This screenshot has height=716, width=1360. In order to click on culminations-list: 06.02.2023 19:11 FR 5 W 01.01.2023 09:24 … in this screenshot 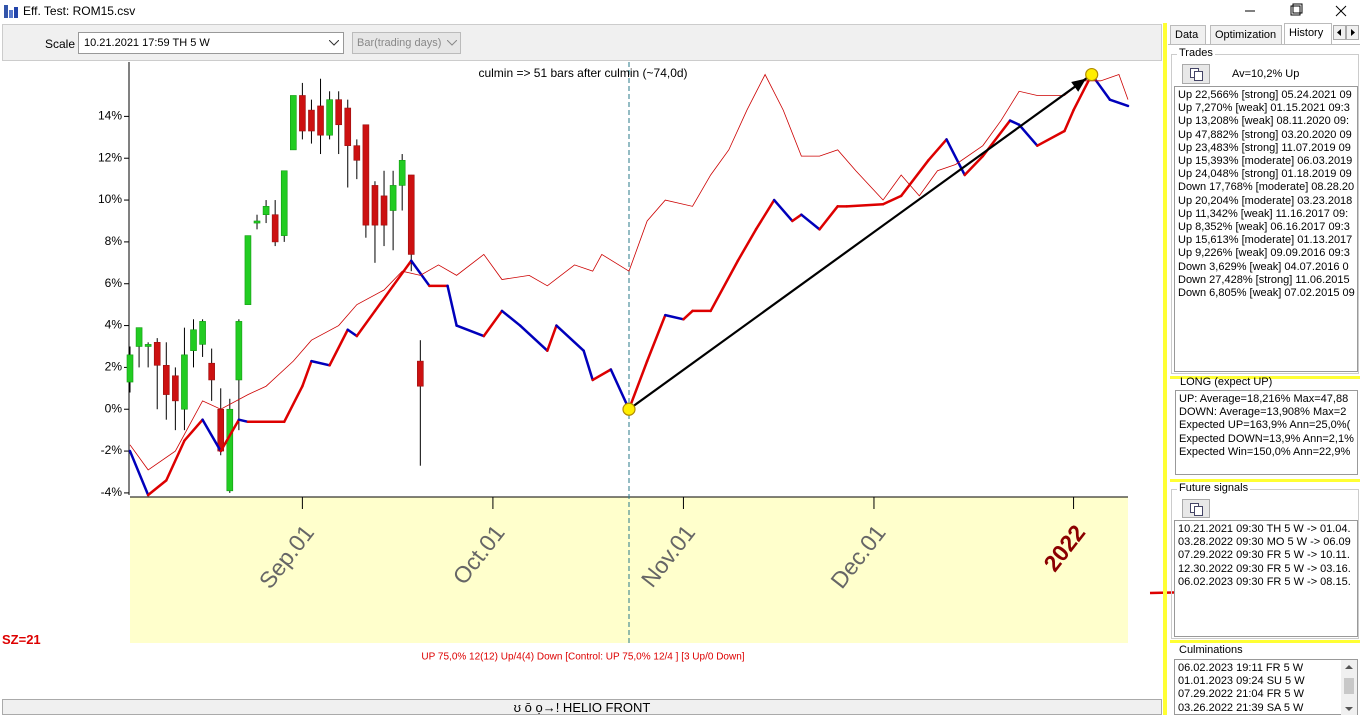, I will do `click(1266, 687)`.